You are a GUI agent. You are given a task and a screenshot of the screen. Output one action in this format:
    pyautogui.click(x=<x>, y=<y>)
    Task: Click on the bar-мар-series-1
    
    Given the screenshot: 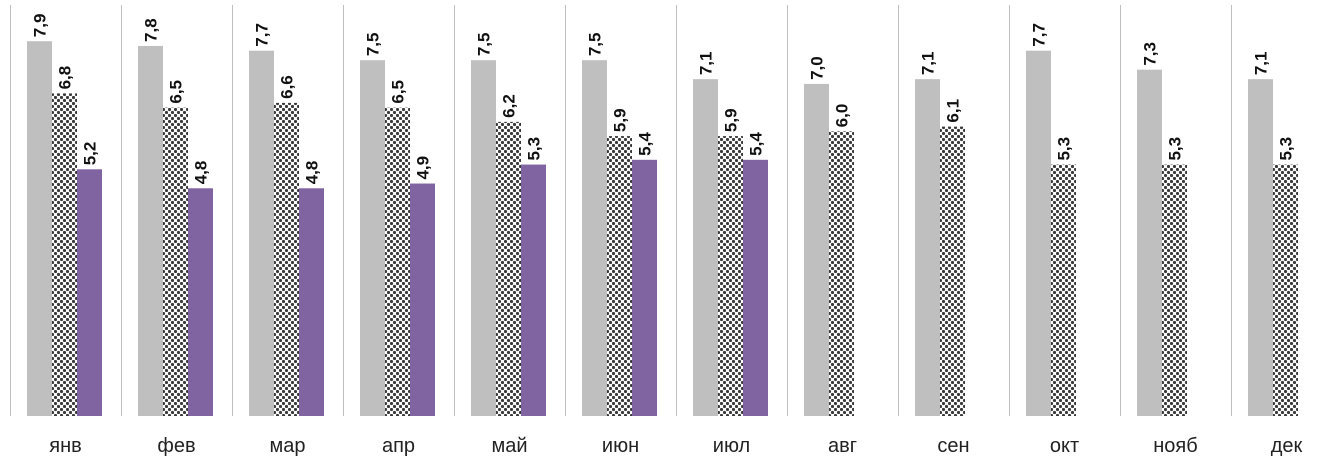 What is the action you would take?
    pyautogui.click(x=261, y=233)
    